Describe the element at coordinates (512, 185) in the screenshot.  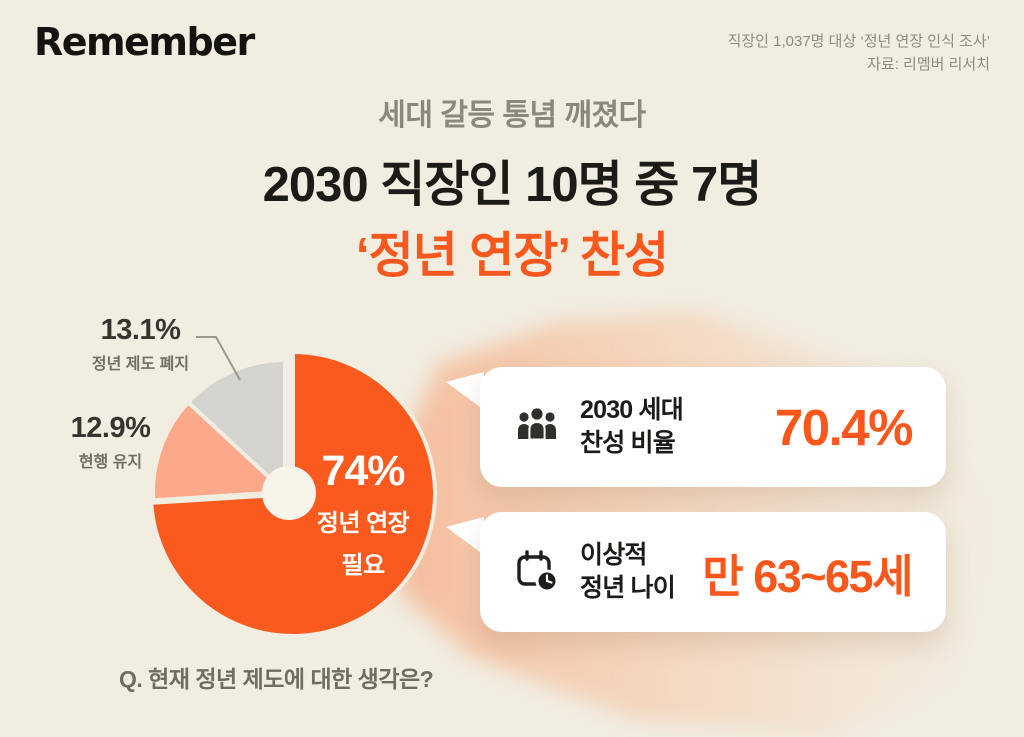
I see `headline-line1: 2030 직장인 10명 중 7명` at that location.